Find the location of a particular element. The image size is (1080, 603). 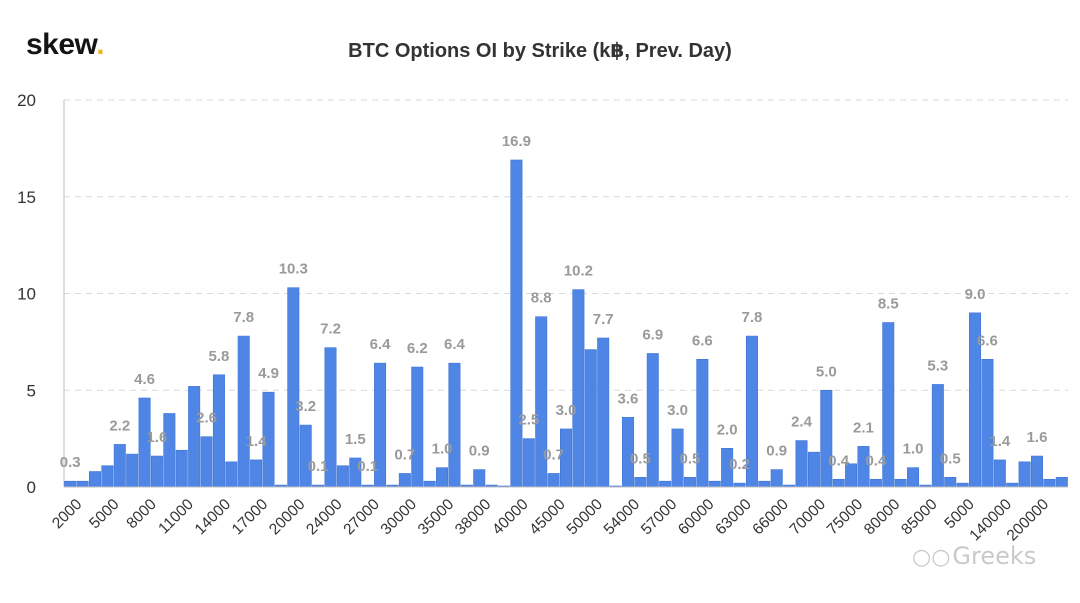

watermark-text: Greeks is located at coordinates (994, 556).